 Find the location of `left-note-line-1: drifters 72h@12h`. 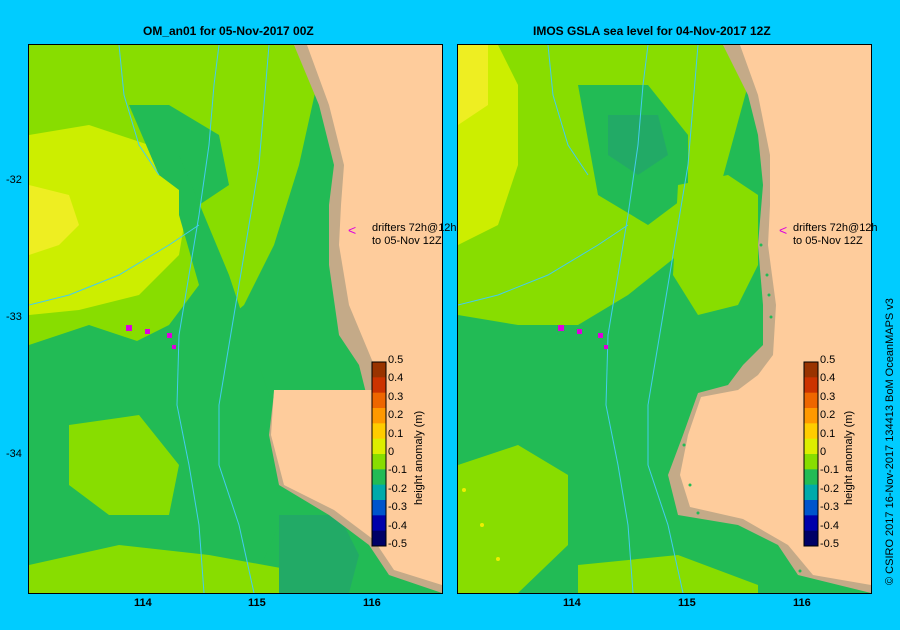

left-note-line-1: drifters 72h@12h is located at coordinates (414, 228).